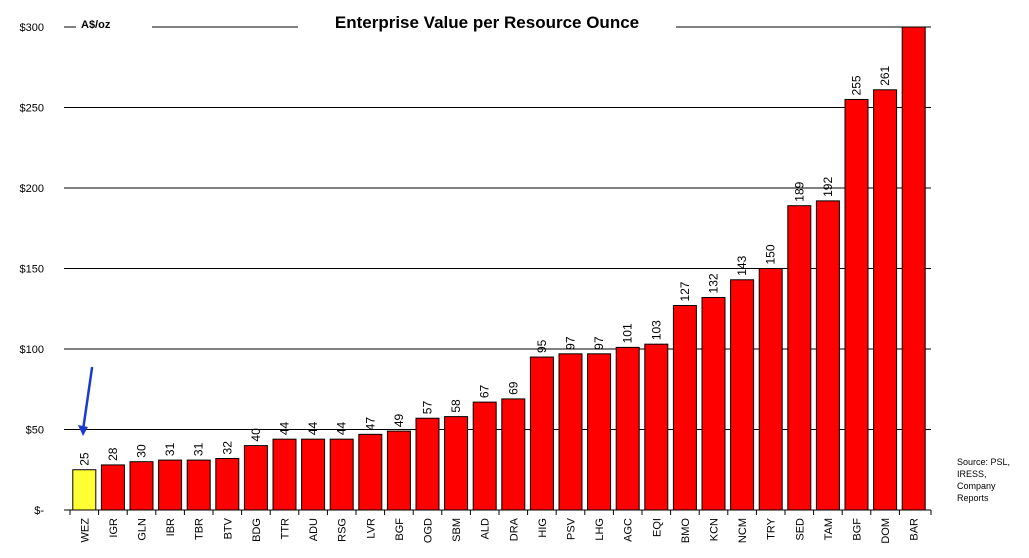 The height and width of the screenshot is (558, 1029). Describe the element at coordinates (972, 474) in the screenshot. I see `source-line: IRESS,` at that location.